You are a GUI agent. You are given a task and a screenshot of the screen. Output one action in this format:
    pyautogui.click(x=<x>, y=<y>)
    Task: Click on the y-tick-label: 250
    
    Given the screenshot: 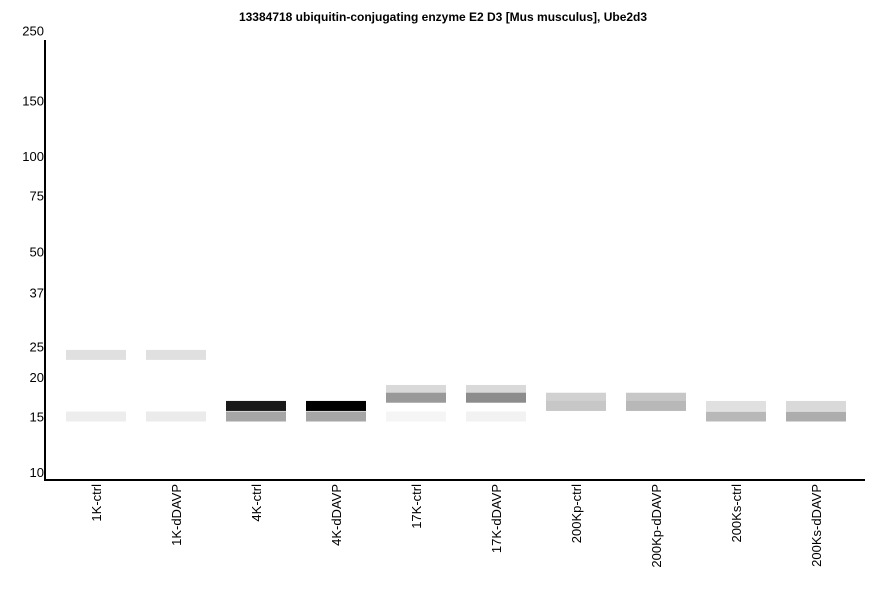 What is the action you would take?
    pyautogui.click(x=33, y=30)
    